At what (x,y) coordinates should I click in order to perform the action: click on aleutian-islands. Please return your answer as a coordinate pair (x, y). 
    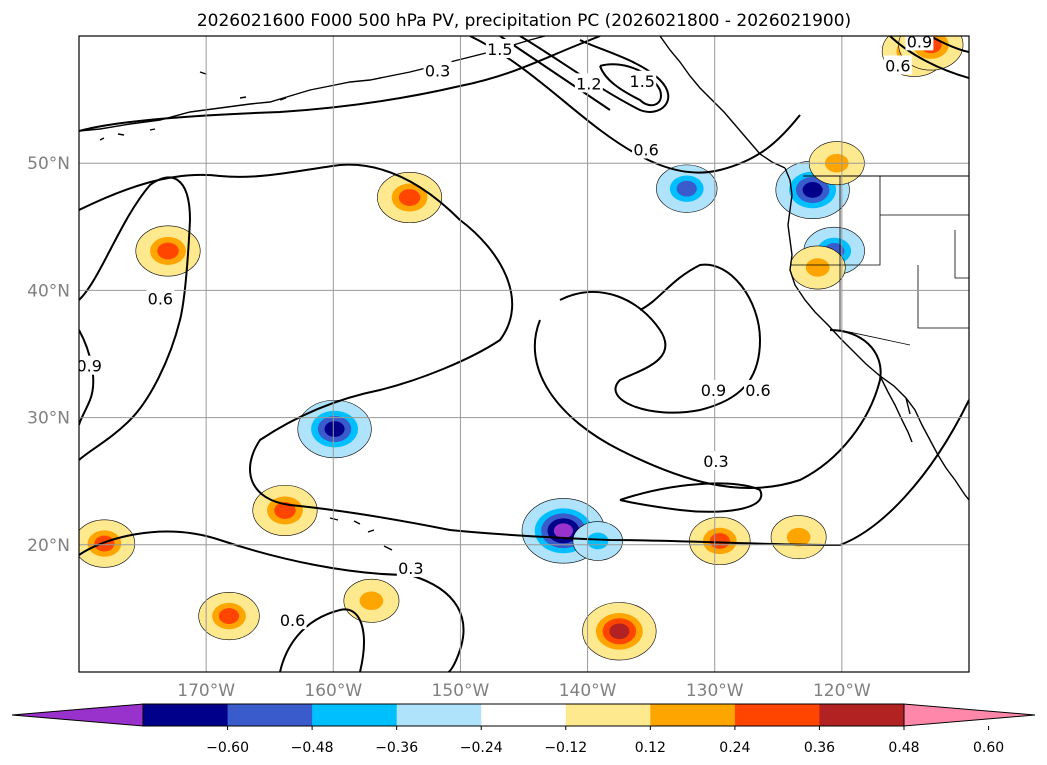
    Looking at the image, I should click on (193, 106).